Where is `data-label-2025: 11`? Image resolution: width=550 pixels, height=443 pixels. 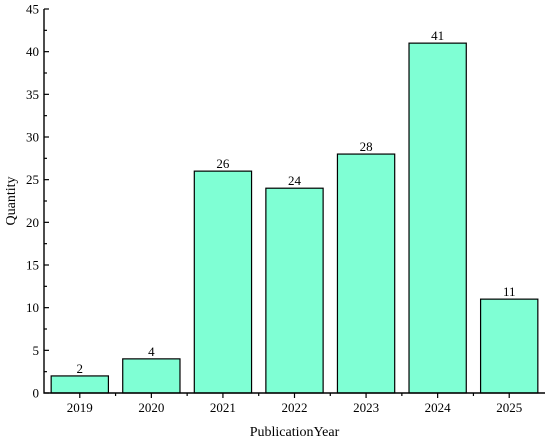
data-label-2025: 11 is located at coordinates (509, 291).